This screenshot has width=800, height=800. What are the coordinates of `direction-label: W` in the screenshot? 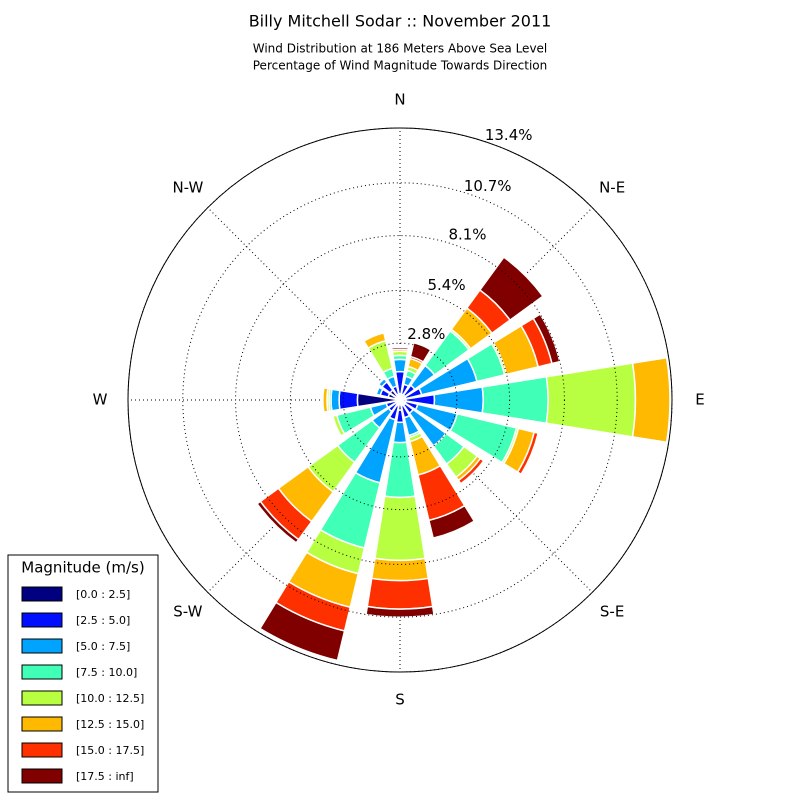 It's located at (100, 400).